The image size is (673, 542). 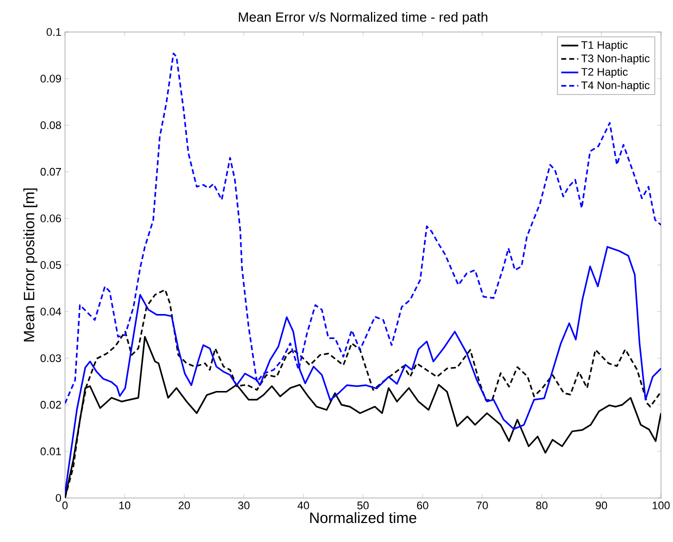 What do you see at coordinates (244, 506) in the screenshot?
I see `x-tick-label: 30` at bounding box center [244, 506].